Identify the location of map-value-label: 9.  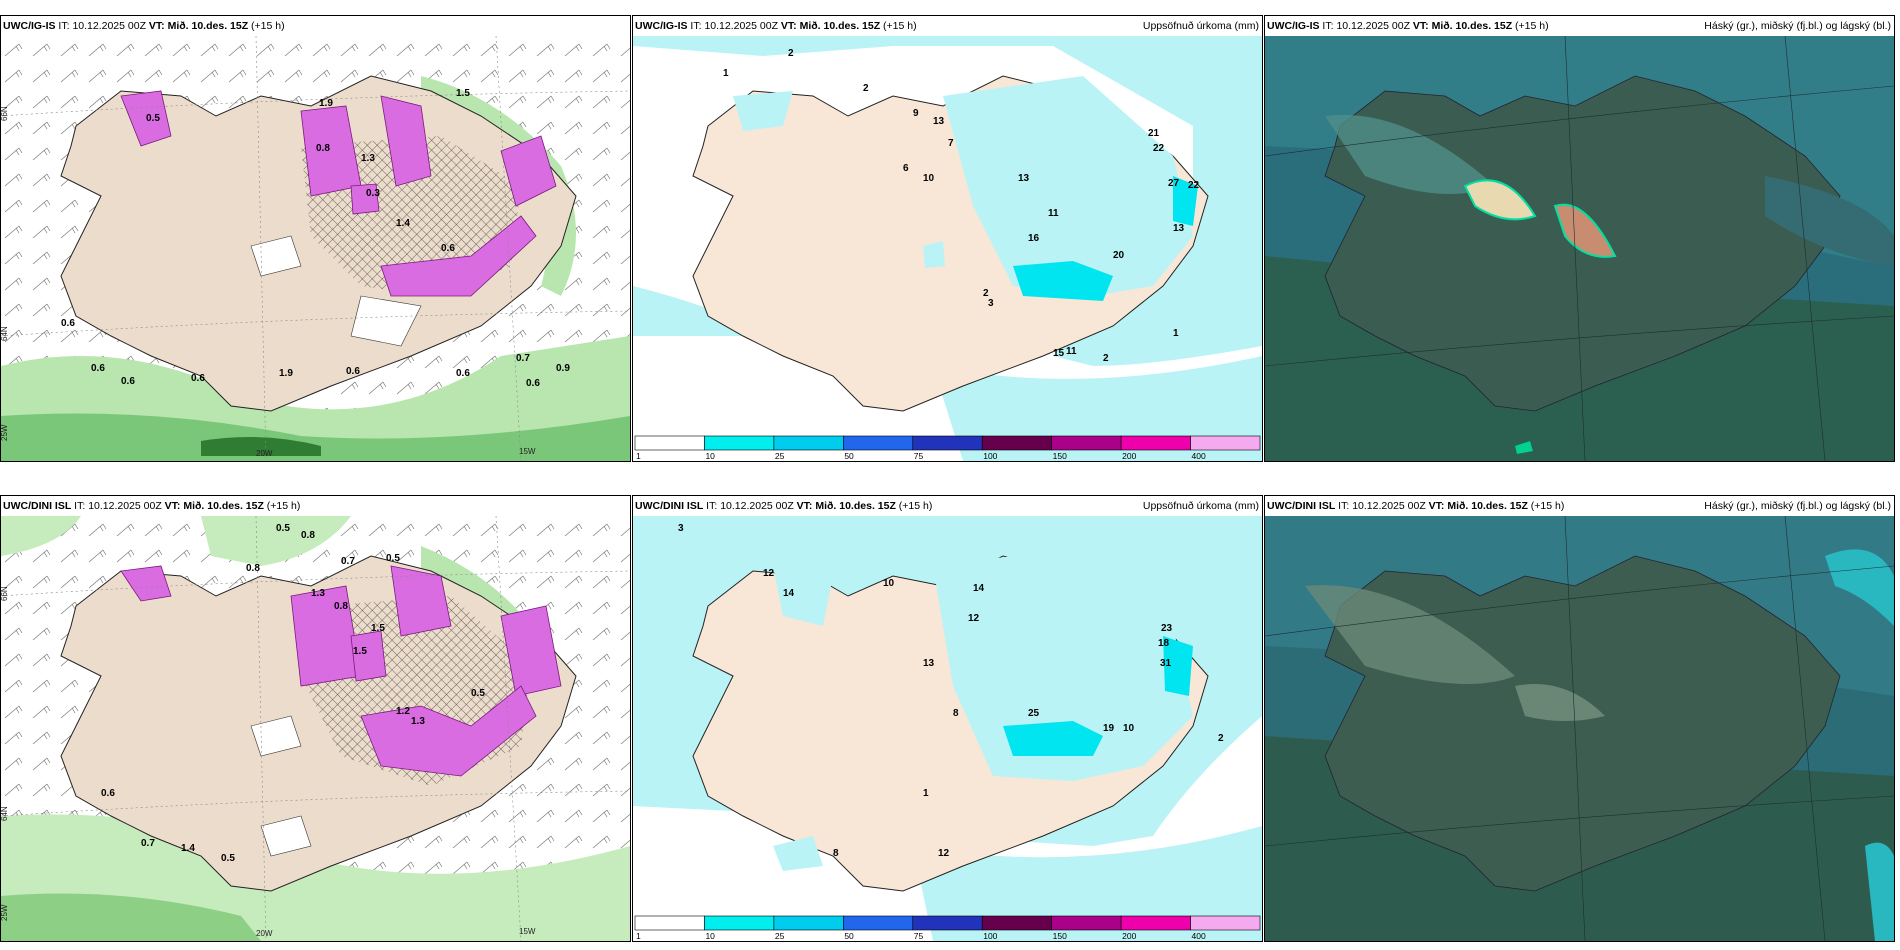
(916, 113).